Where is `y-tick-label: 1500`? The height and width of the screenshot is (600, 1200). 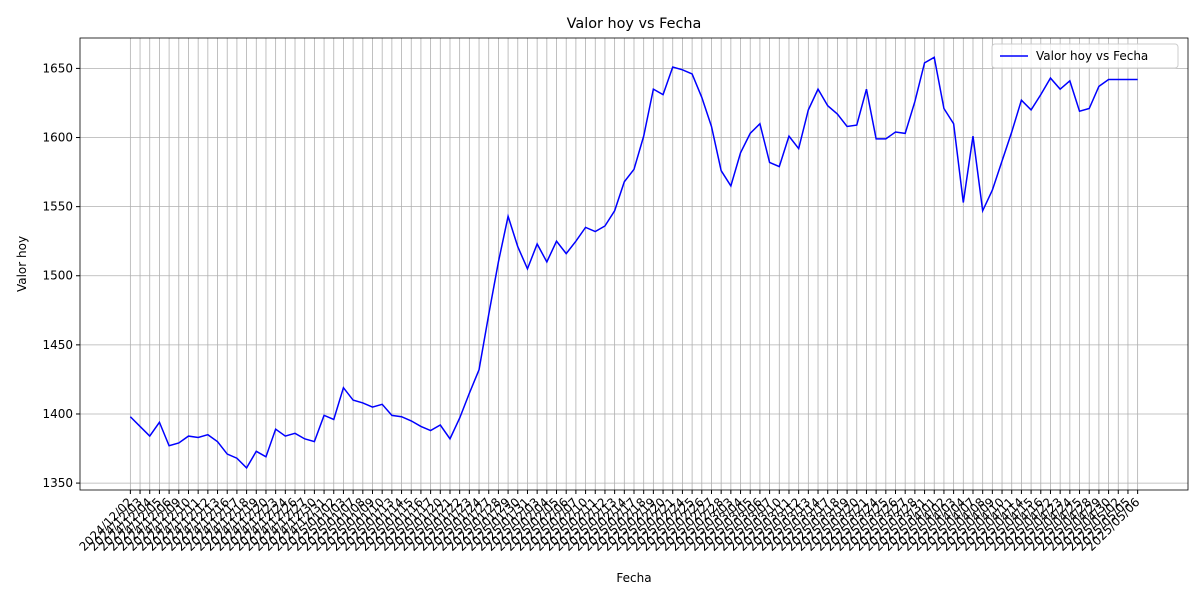 y-tick-label: 1500 is located at coordinates (57, 276).